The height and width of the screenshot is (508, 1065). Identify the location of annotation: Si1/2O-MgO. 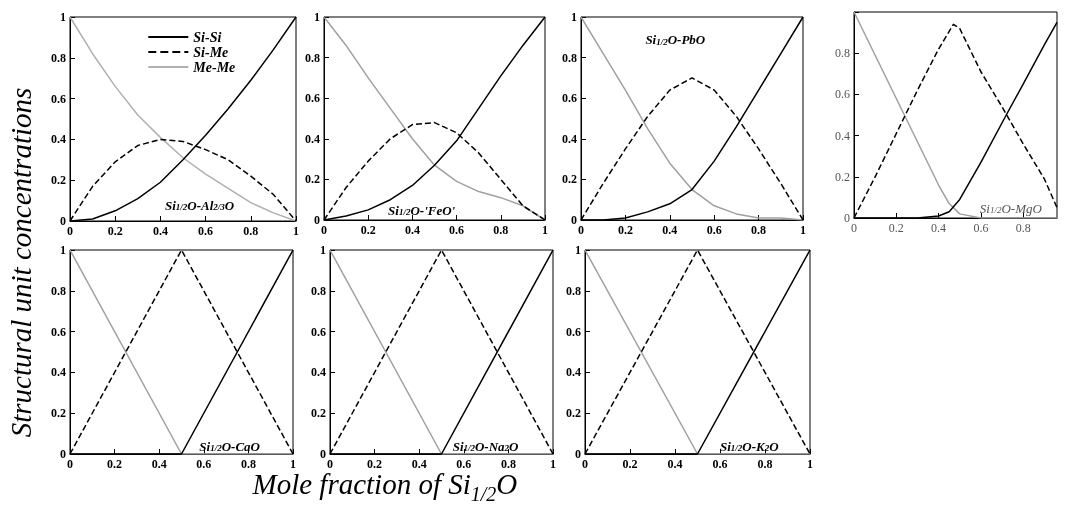
(1011, 208).